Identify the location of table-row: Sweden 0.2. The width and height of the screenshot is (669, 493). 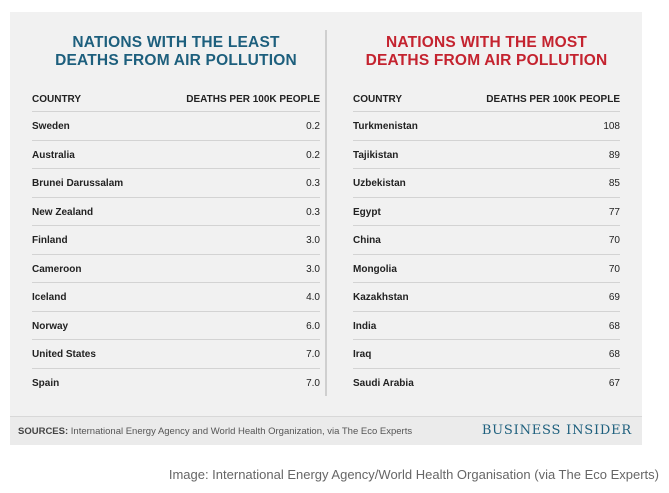
(176, 125).